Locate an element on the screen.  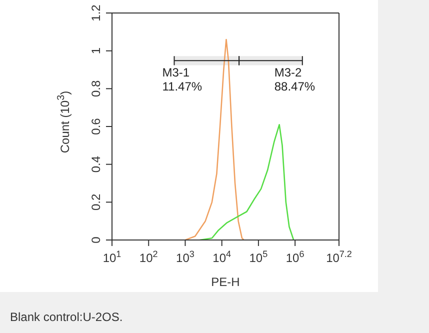
x-tick-label: 10$^{1}$ is located at coordinates (112, 257).